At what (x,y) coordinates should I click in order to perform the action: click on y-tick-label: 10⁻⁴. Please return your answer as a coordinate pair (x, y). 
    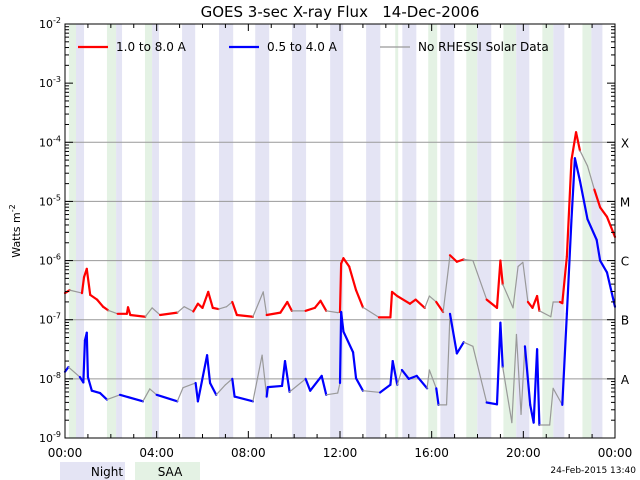
    Looking at the image, I should click on (50, 141).